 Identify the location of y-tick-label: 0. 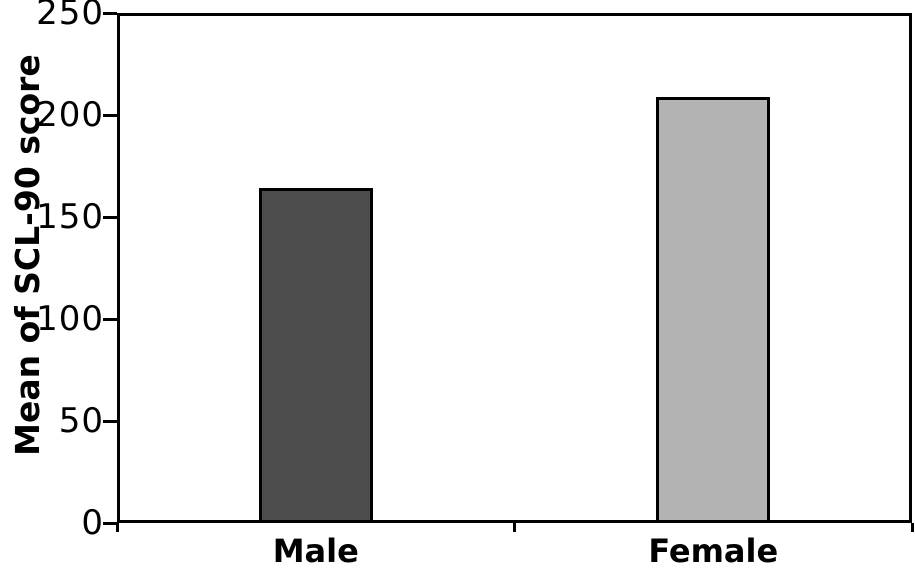
(92, 523).